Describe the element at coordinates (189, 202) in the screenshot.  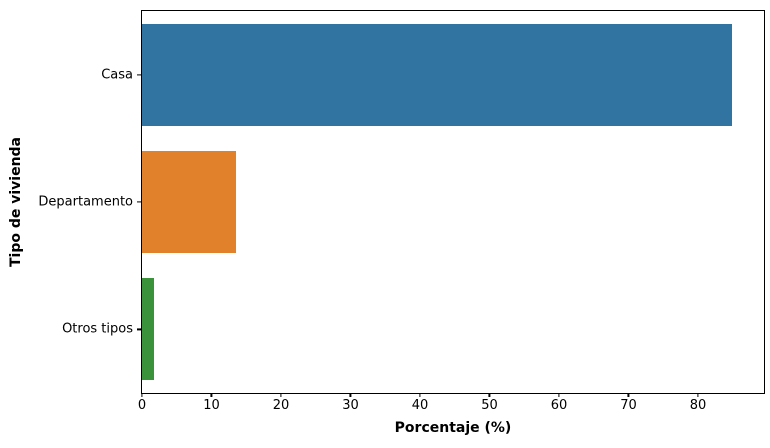
I see `bar-departamento` at that location.